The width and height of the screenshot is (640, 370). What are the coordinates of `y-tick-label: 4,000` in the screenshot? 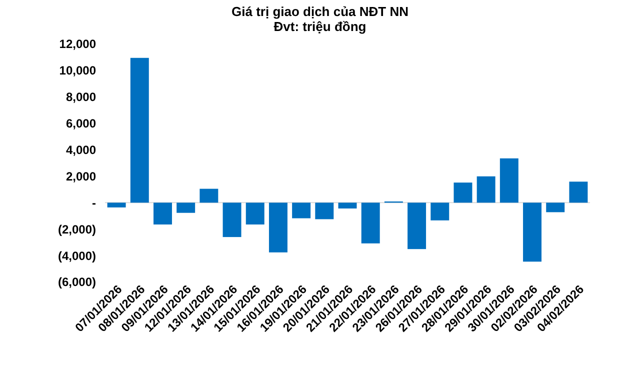 It's located at (81, 149).